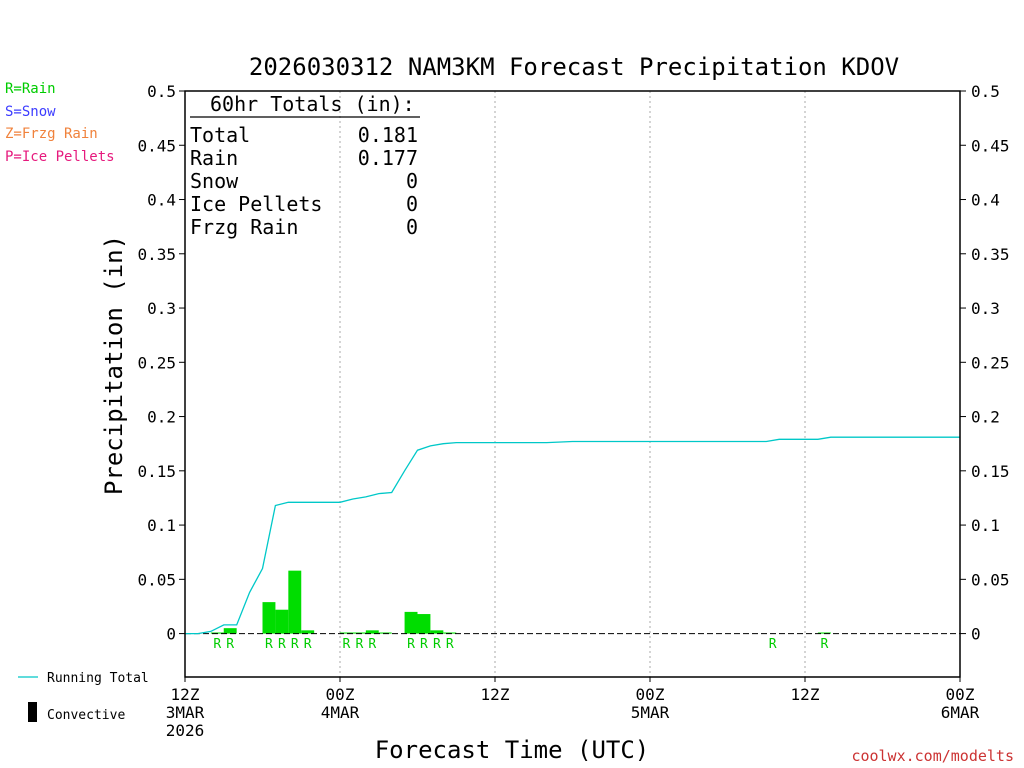 Image resolution: width=1024 pixels, height=768 pixels. Describe the element at coordinates (214, 158) in the screenshot. I see `totals-label: Rain` at that location.